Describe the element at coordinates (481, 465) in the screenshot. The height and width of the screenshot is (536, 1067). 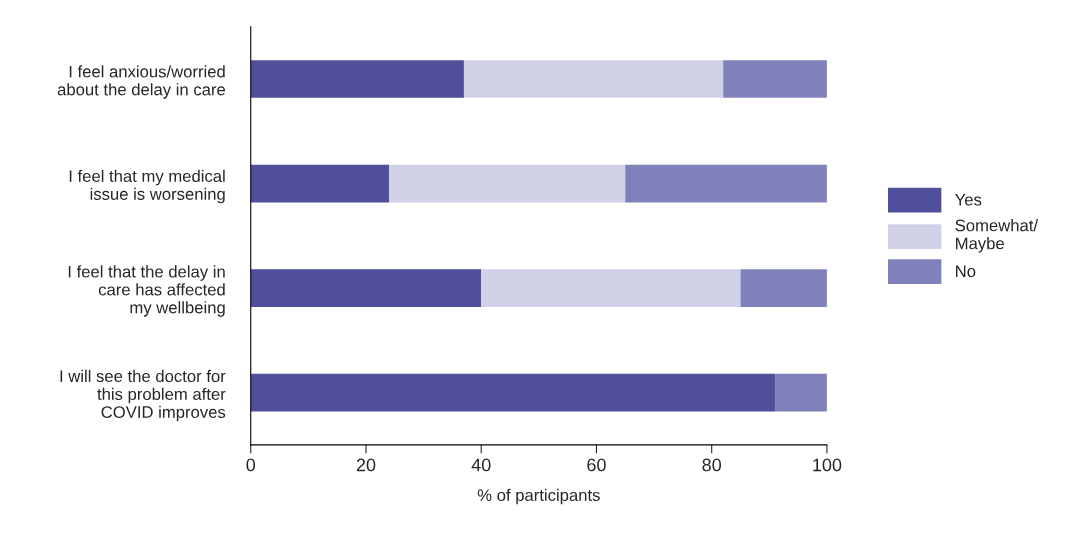
I see `x-tick-label: 40` at that location.